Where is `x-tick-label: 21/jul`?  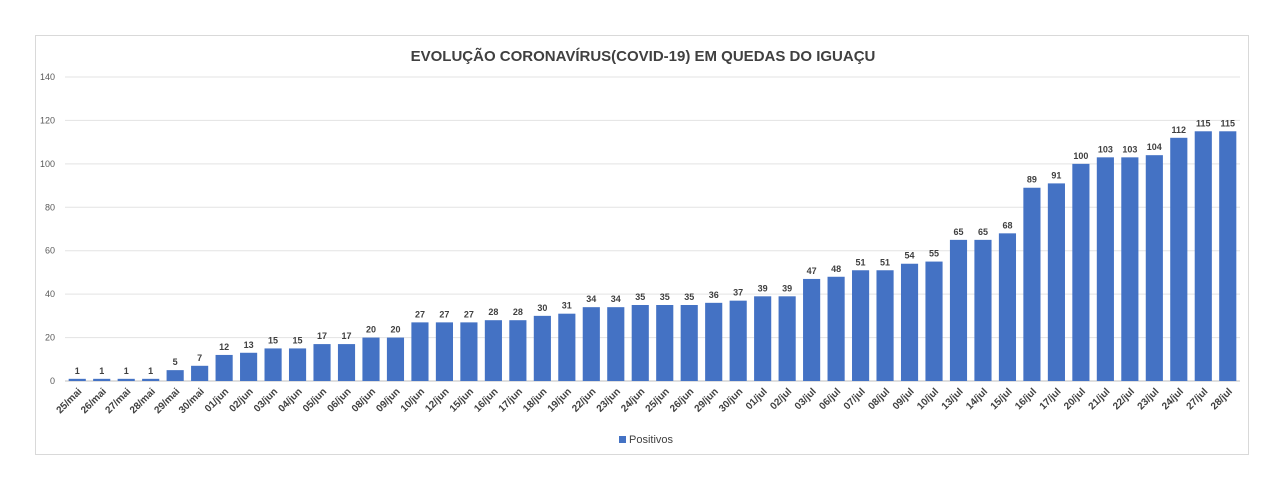
x-tick-label: 21/jul is located at coordinates (1100, 399).